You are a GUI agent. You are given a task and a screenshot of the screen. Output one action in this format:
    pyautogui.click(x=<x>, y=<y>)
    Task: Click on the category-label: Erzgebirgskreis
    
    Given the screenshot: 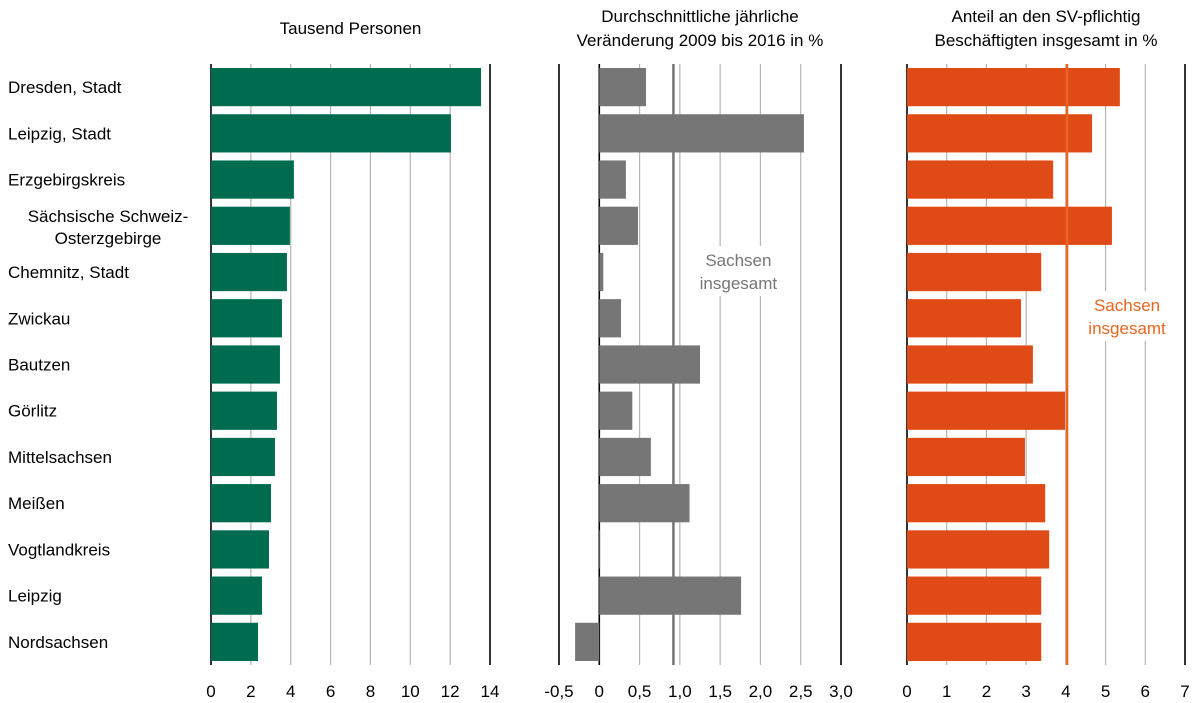 What is the action you would take?
    pyautogui.click(x=66, y=180)
    